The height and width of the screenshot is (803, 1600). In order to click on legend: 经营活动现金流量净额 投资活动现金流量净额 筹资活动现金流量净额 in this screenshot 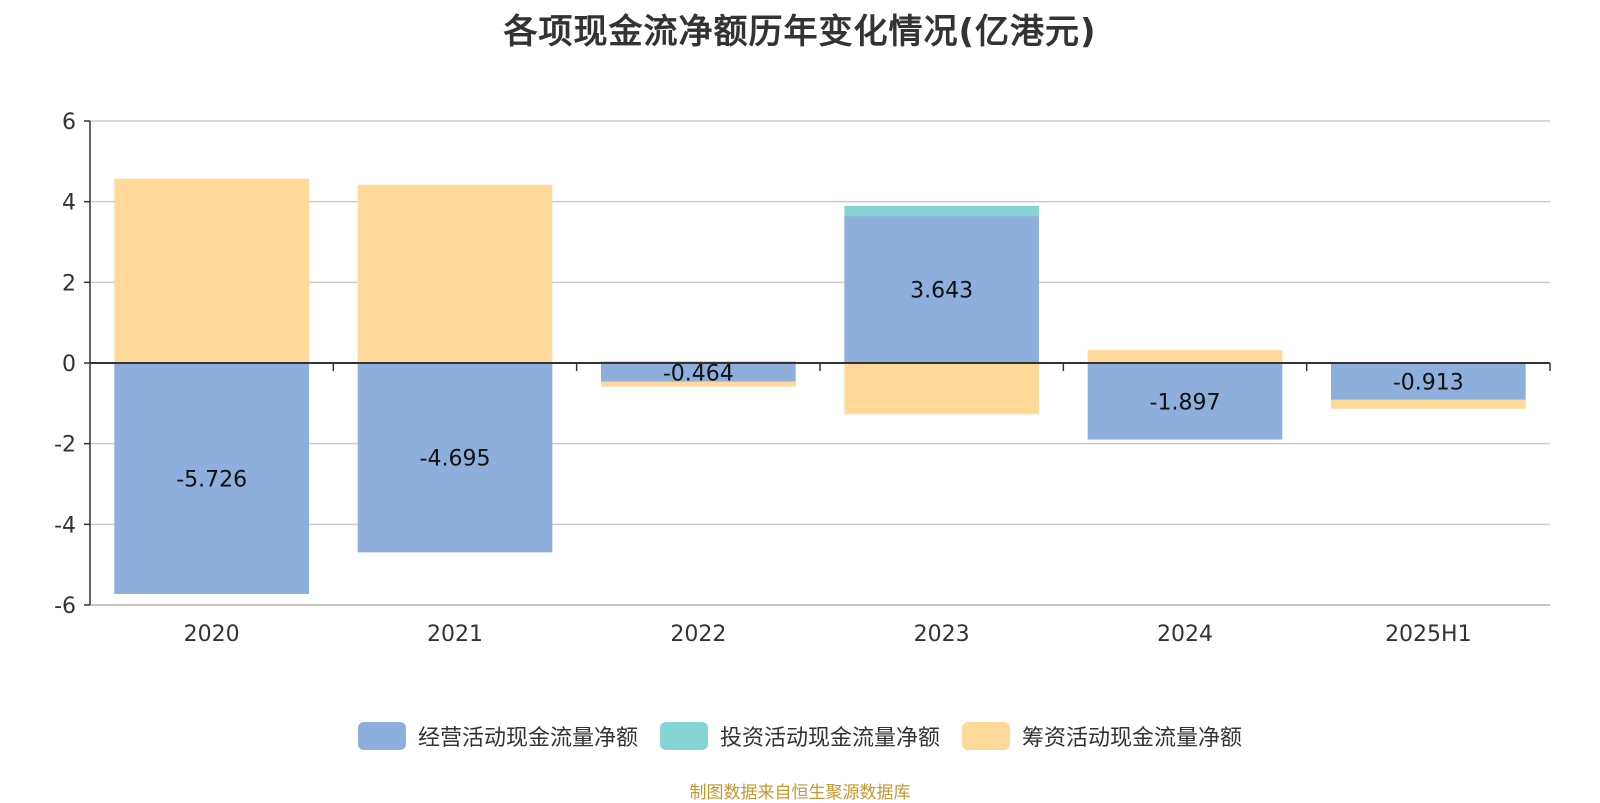, I will do `click(800, 736)`.